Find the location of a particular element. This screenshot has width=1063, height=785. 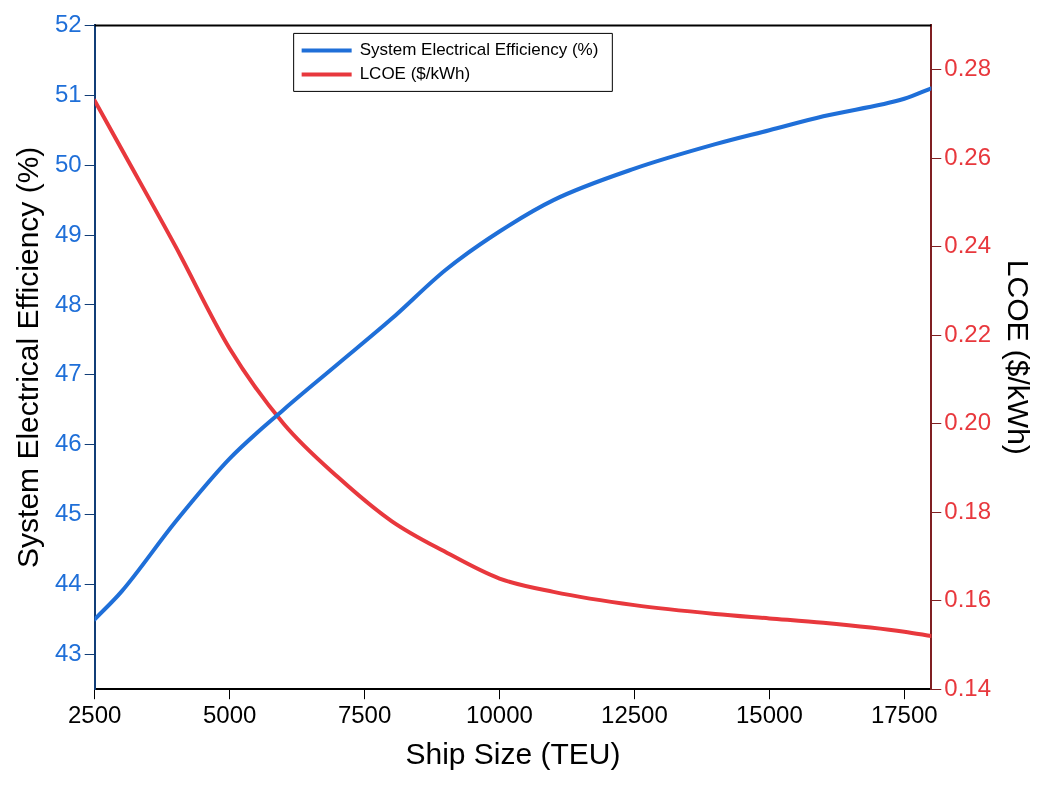

x-tick-label: 5000 is located at coordinates (229, 715).